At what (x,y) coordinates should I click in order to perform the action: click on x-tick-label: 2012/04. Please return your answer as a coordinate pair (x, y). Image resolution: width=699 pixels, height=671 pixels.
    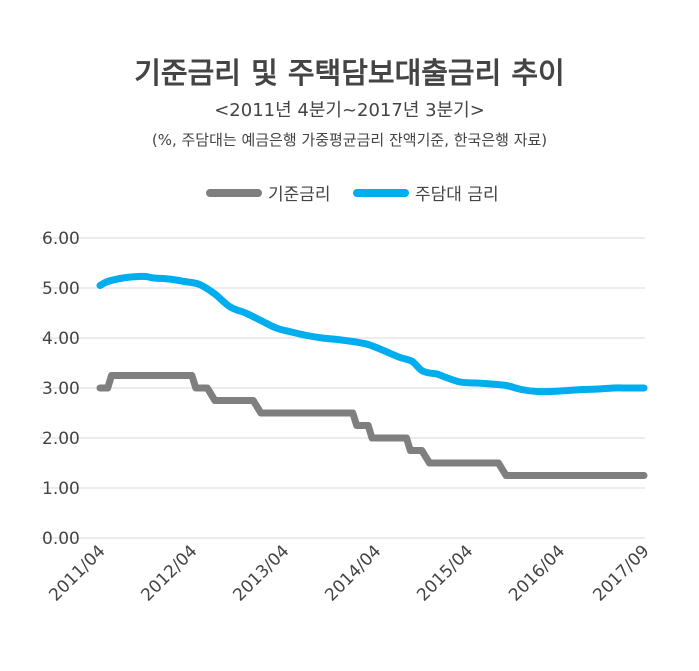
    Looking at the image, I should click on (169, 573).